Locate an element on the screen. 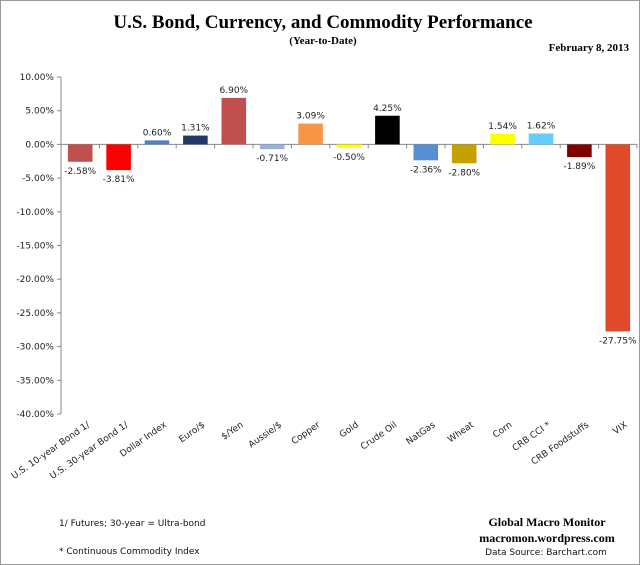 This screenshot has height=565, width=640. data-label: -0.71% is located at coordinates (272, 159).